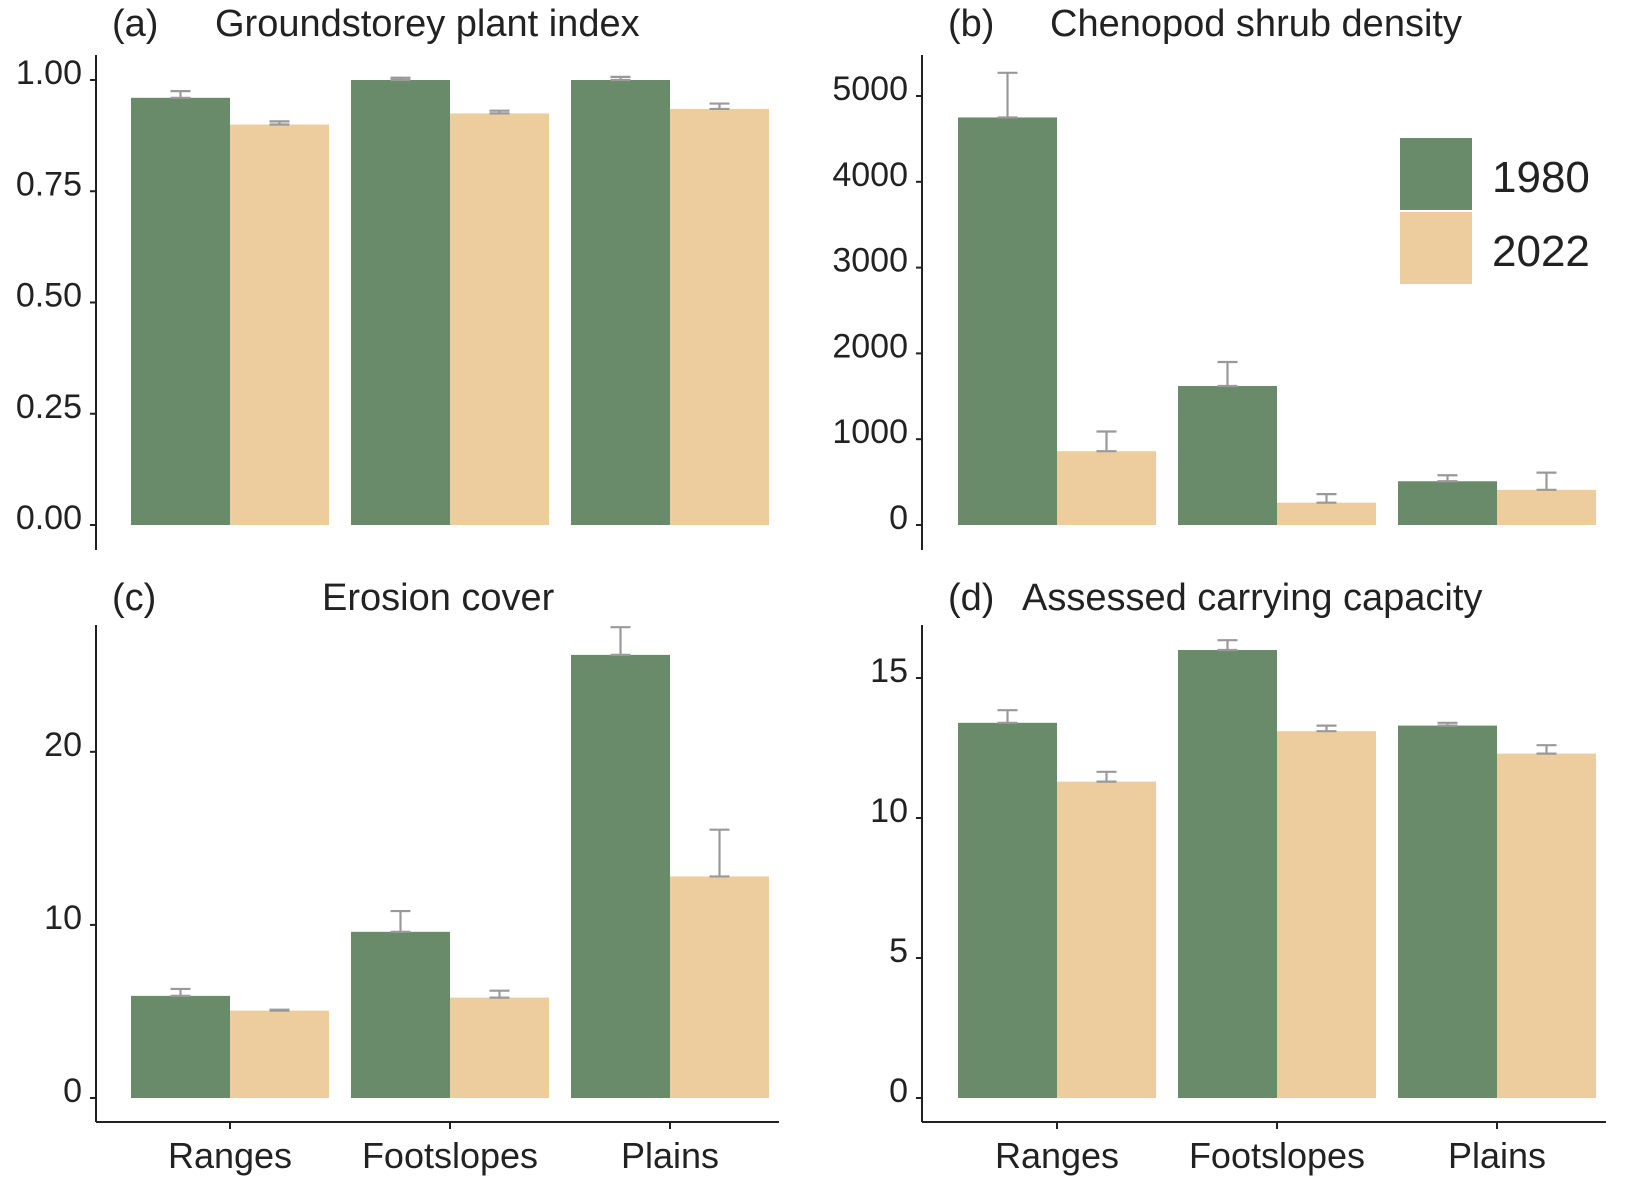  Describe the element at coordinates (870, 89) in the screenshot. I see `y-tick-label: 5000` at that location.